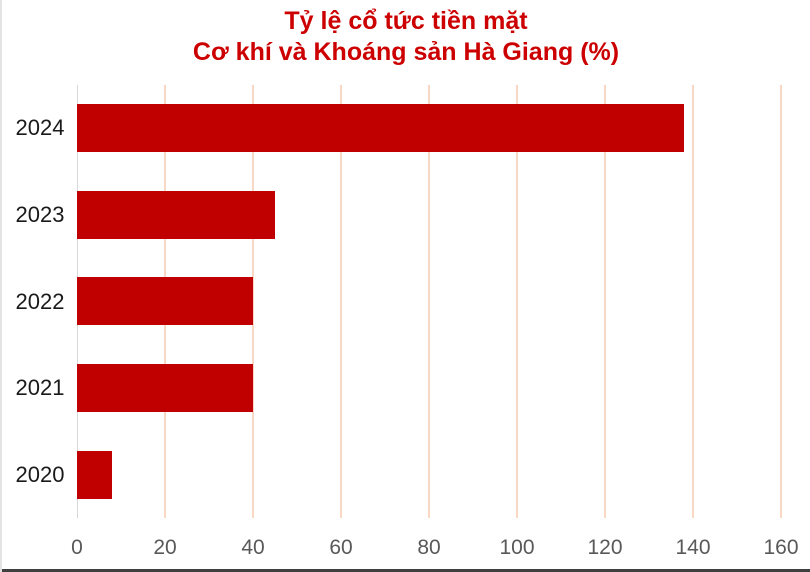 Image resolution: width=810 pixels, height=572 pixels. I want to click on y-axis-label-2024: 2024, so click(40, 128).